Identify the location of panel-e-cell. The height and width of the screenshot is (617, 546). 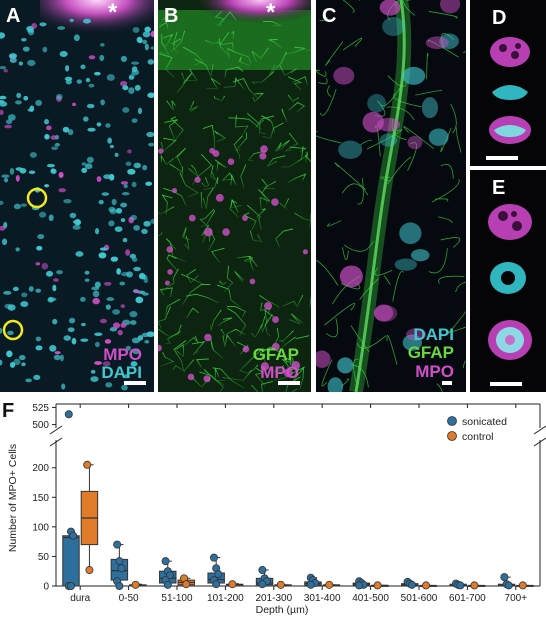
(510, 282).